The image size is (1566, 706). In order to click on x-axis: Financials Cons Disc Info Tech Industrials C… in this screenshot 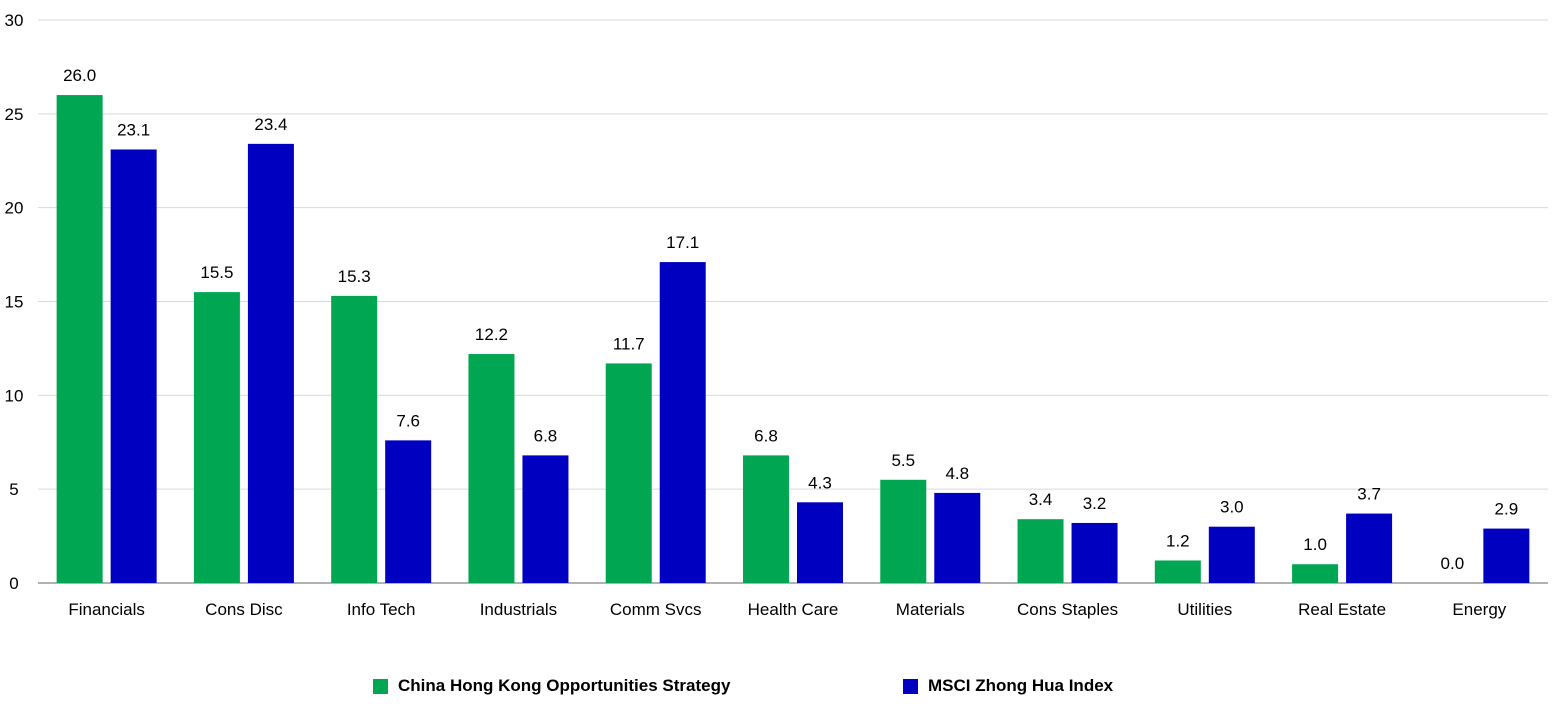, I will do `click(787, 609)`.